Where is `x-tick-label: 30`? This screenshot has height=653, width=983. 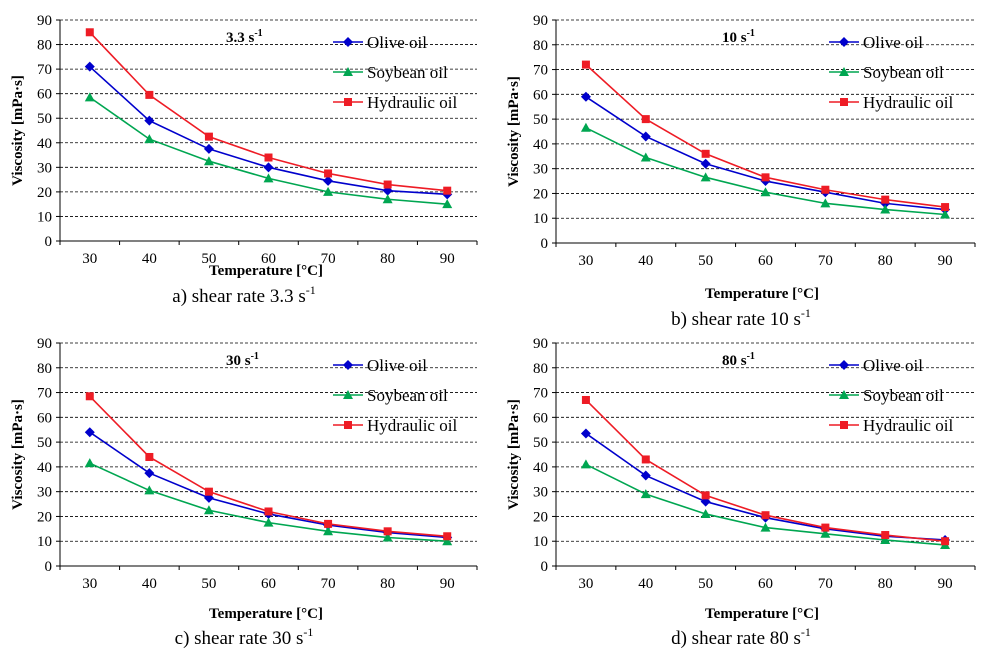 x-tick-label: 30 is located at coordinates (585, 261).